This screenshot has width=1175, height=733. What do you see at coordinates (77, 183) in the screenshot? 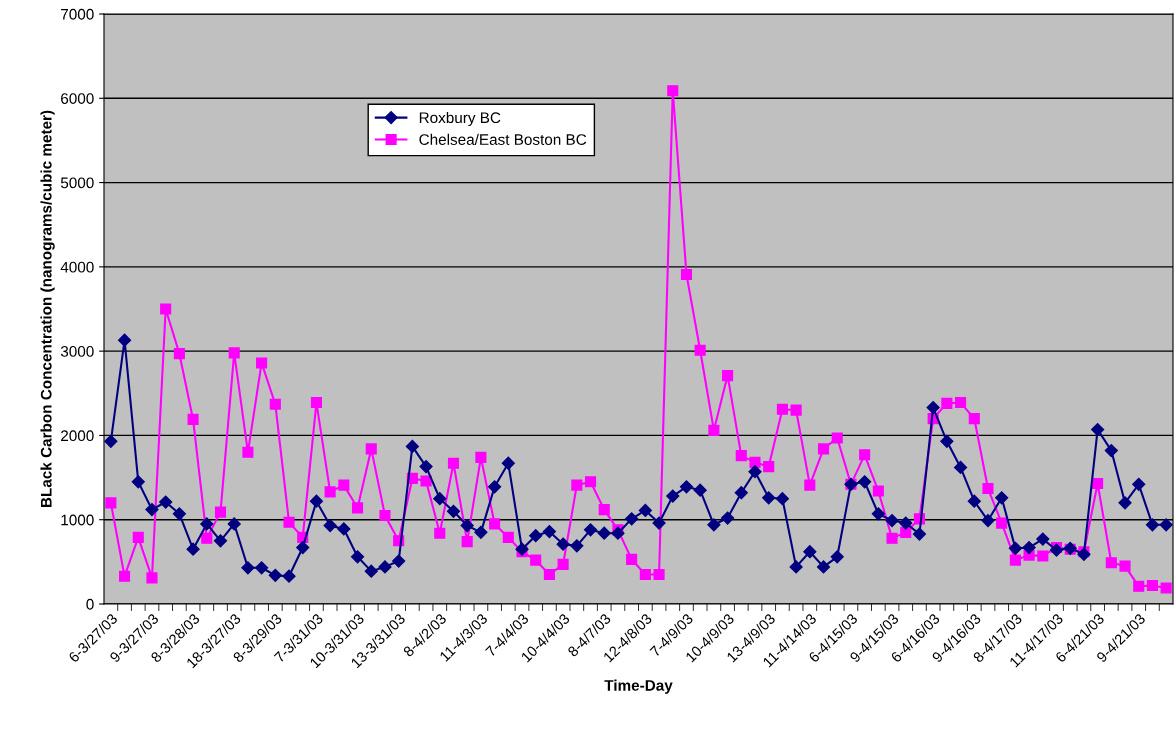
I see `y-tick-label: 5000` at bounding box center [77, 183].